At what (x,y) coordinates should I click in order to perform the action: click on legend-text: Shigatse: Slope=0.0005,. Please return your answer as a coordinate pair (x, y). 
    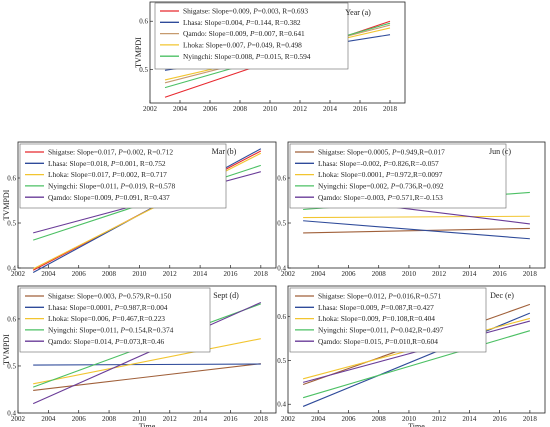
    Looking at the image, I should click on (355, 152).